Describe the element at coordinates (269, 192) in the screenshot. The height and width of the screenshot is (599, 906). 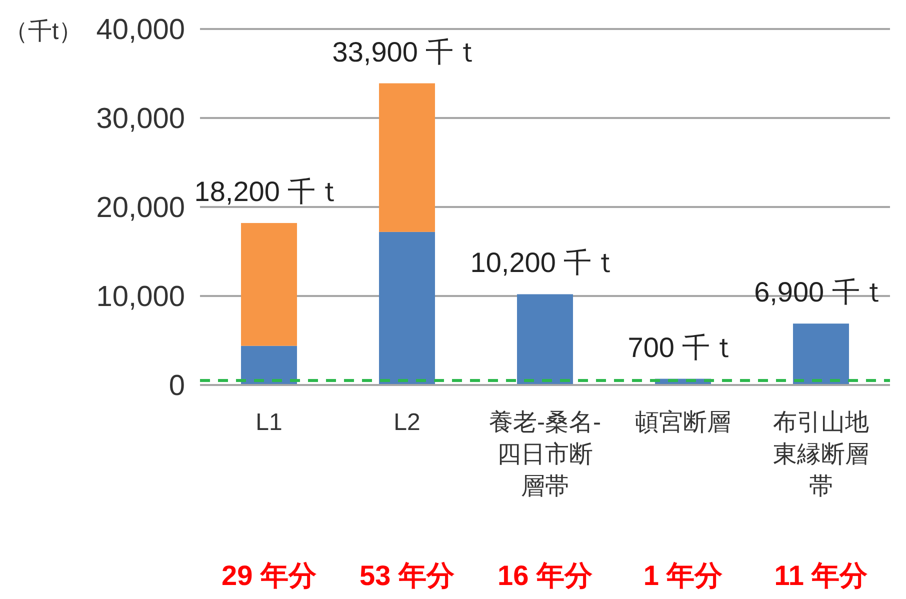
I see `total-label: 18,200 千ｔ` at that location.